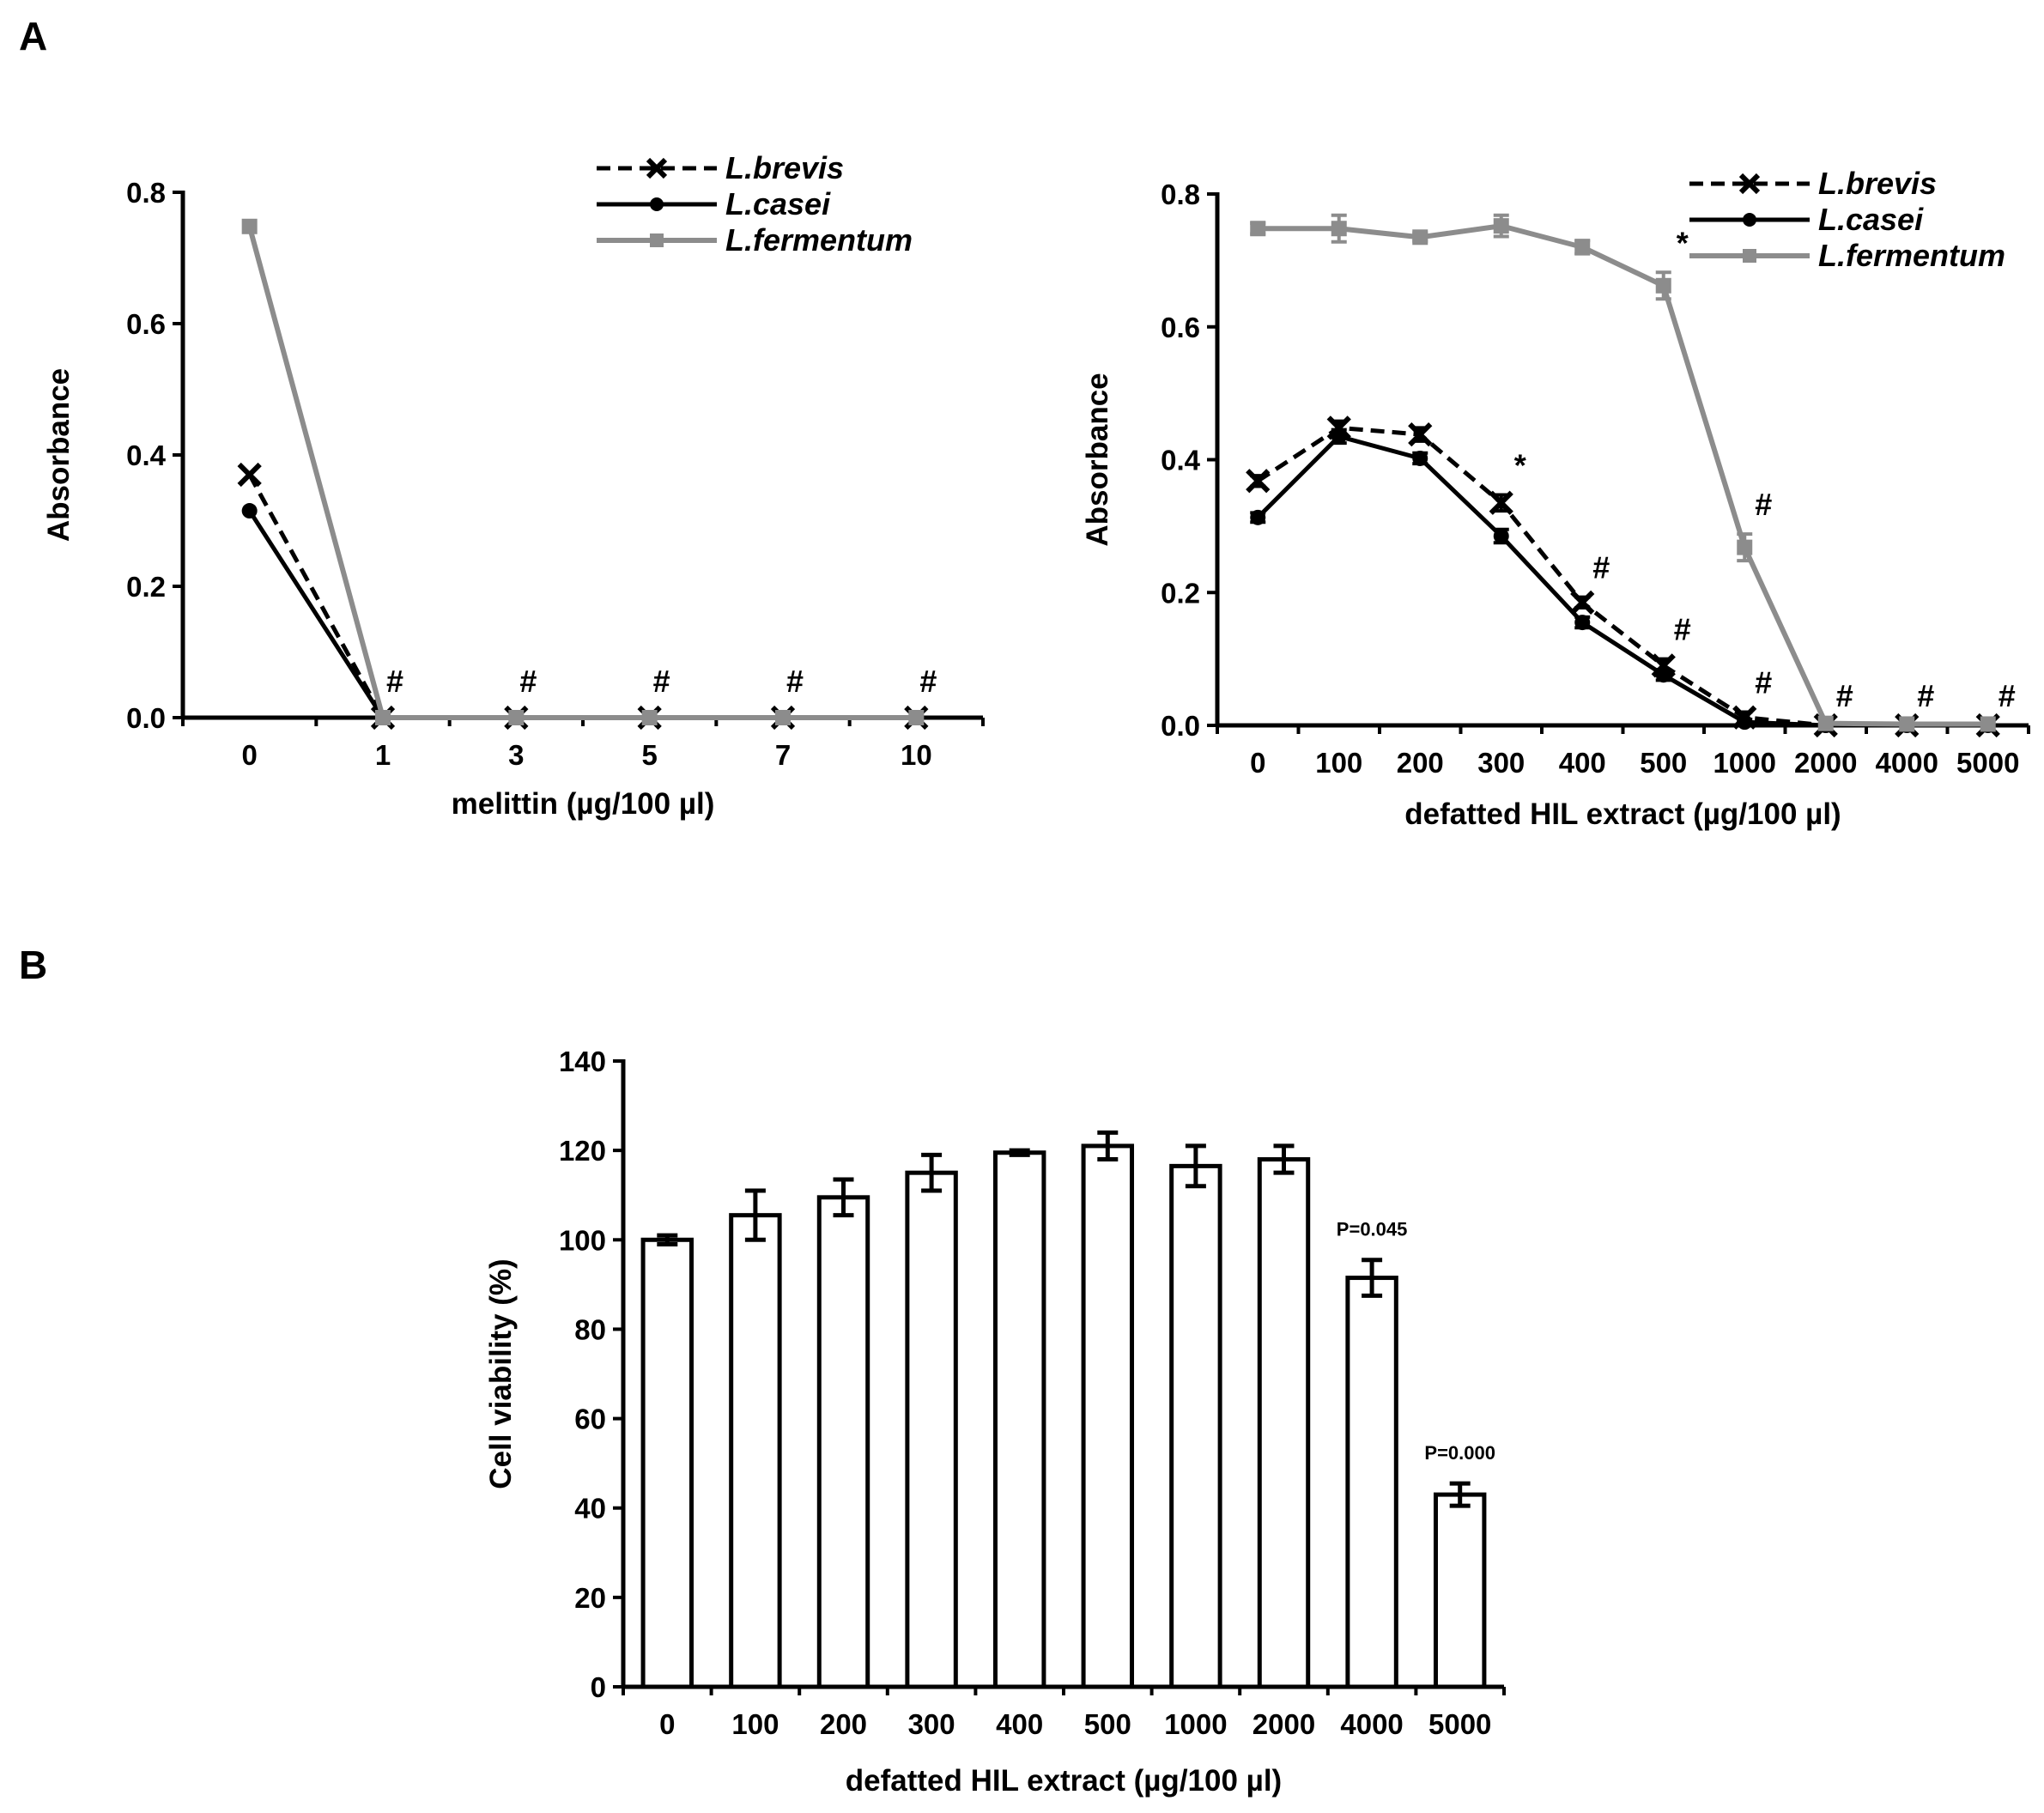  I want to click on x-axis-title: defatted HIL extract (µg/100 µl), so click(1064, 1781).